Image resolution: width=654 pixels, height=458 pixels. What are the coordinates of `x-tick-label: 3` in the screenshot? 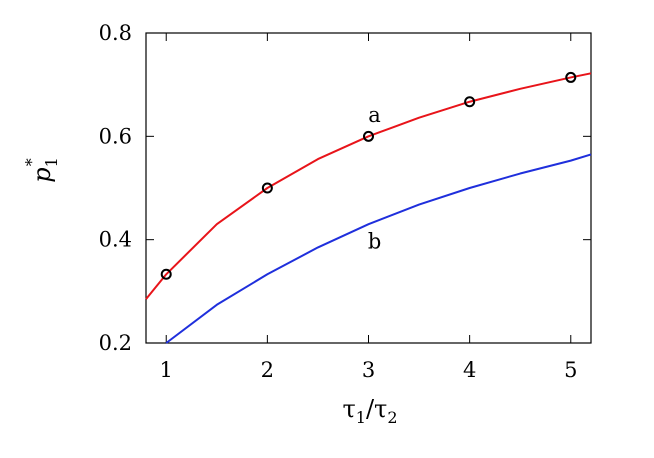 It's located at (368, 370).